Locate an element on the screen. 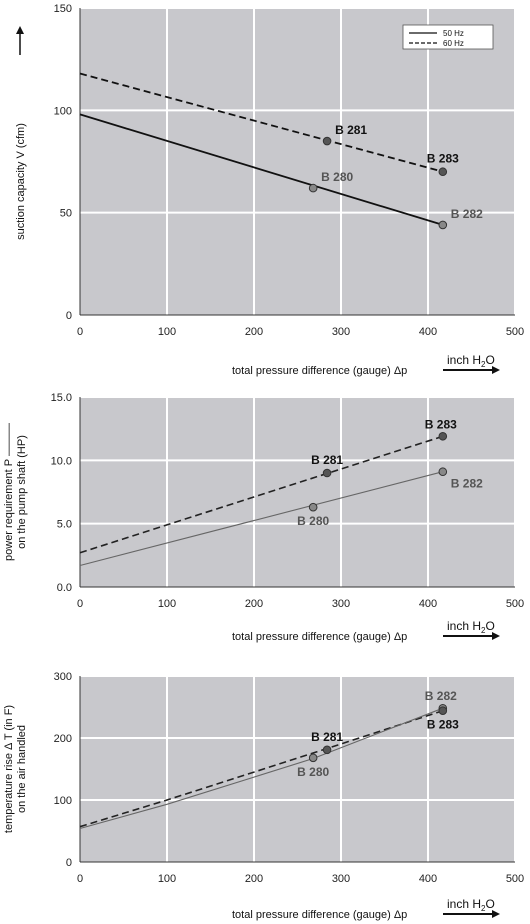 Image resolution: width=530 pixels, height=924 pixels. y-tick-label: 200 is located at coordinates (63, 739).